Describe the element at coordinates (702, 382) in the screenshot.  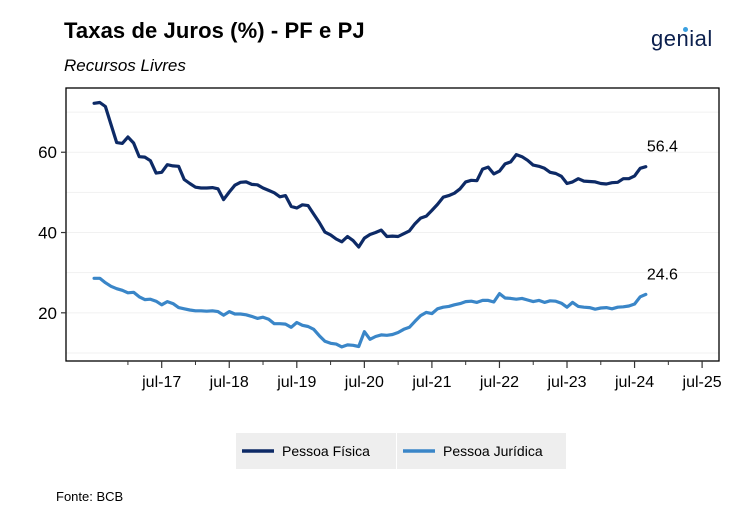
I see `x-tick-label: jul-25` at that location.